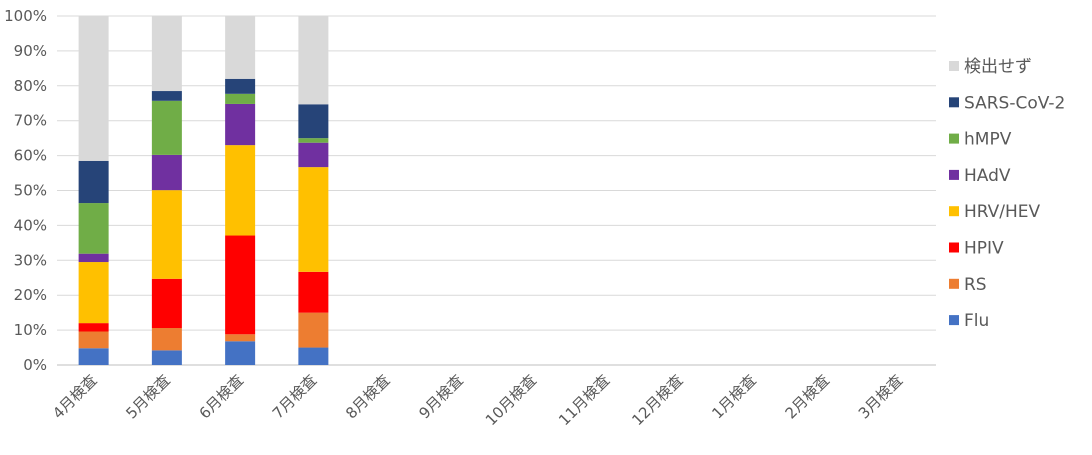 The image size is (1092, 455). Describe the element at coordinates (30, 156) in the screenshot. I see `y-tick-label: 60%` at that location.